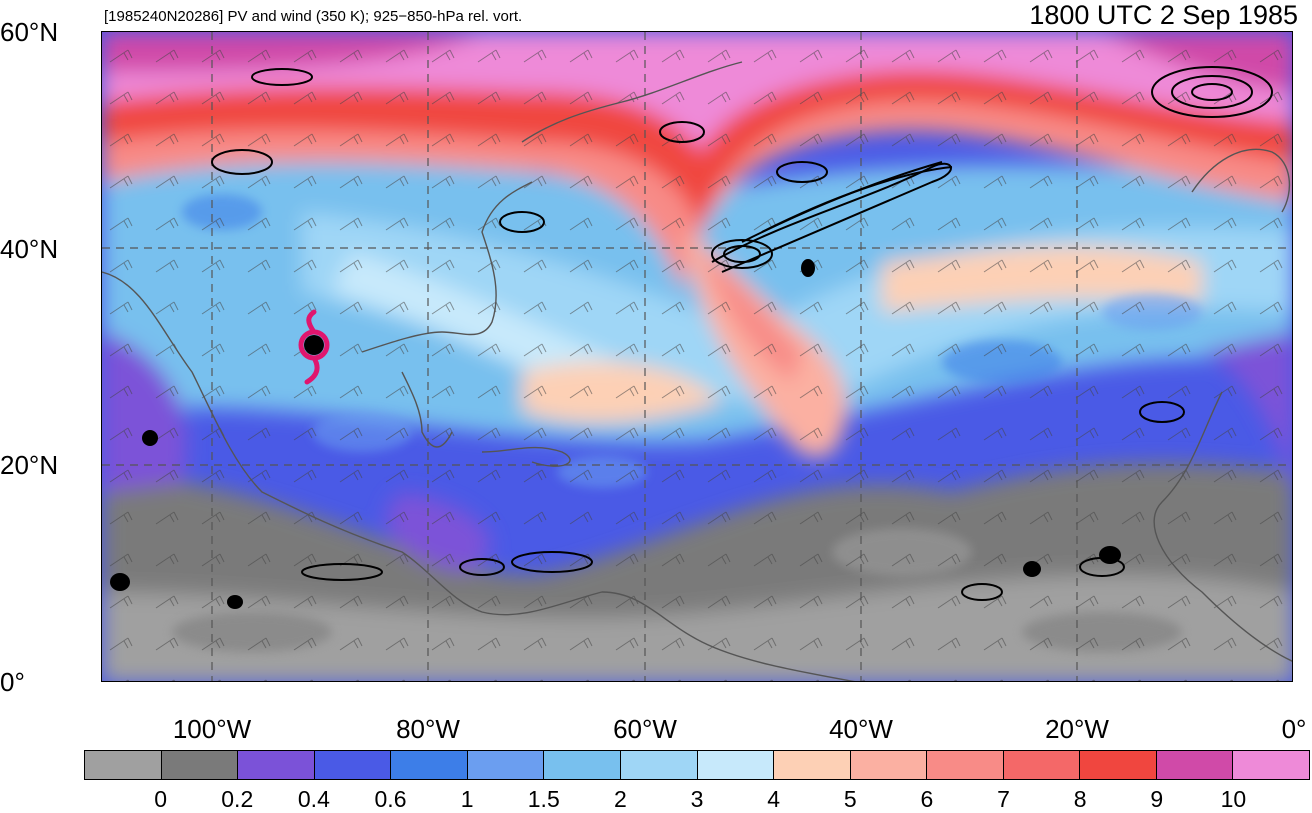  What do you see at coordinates (161, 799) in the screenshot?
I see `colorbar-tick-label: 0` at bounding box center [161, 799].